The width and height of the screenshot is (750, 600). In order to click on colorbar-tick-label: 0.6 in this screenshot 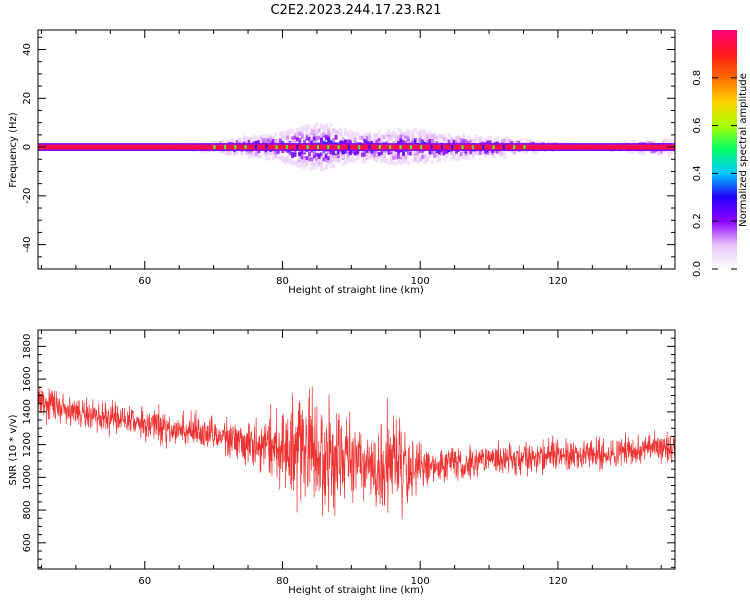, I will do `click(697, 126)`.